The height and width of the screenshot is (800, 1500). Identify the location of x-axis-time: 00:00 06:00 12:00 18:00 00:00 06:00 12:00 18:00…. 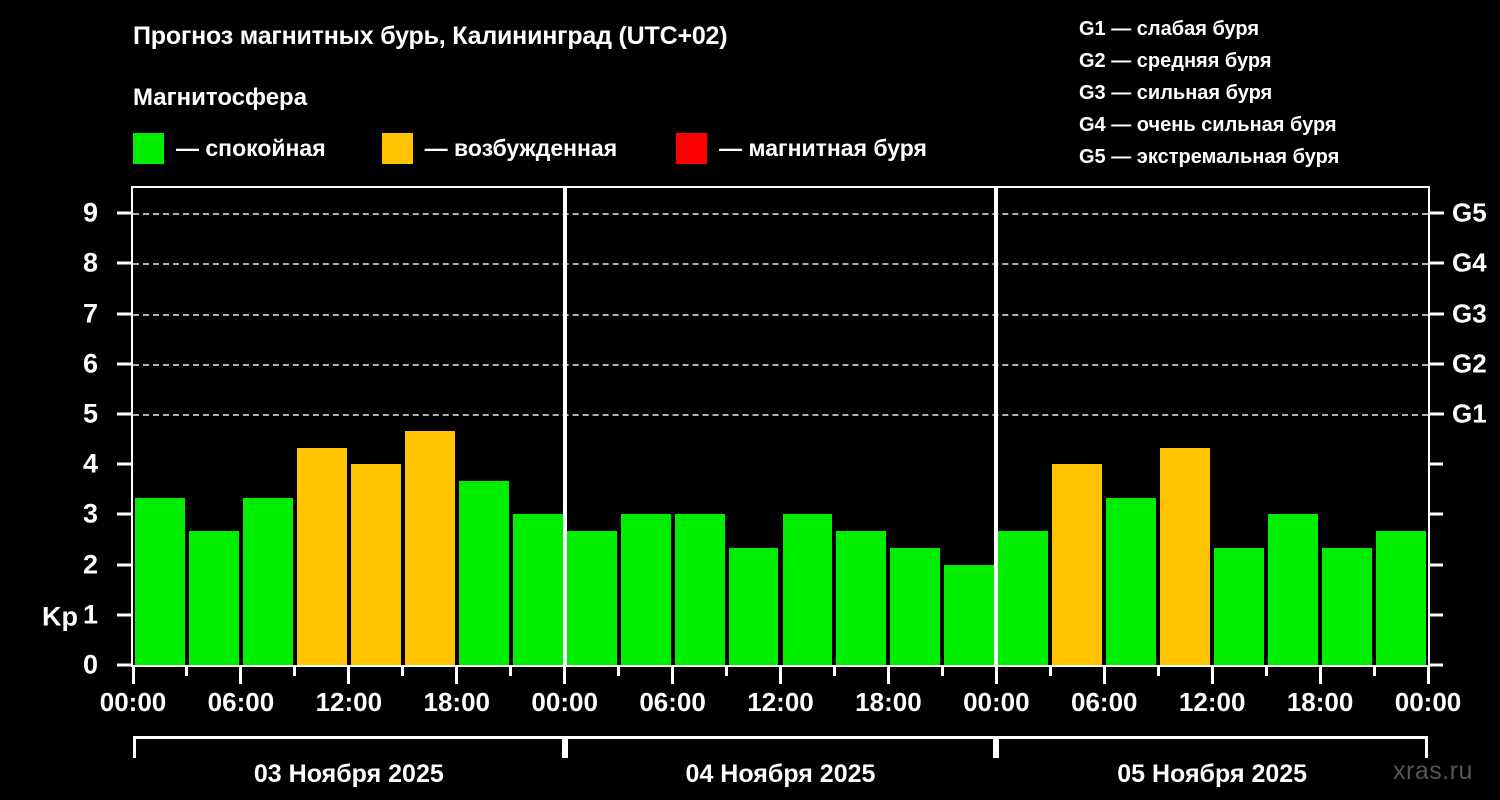
(780, 692).